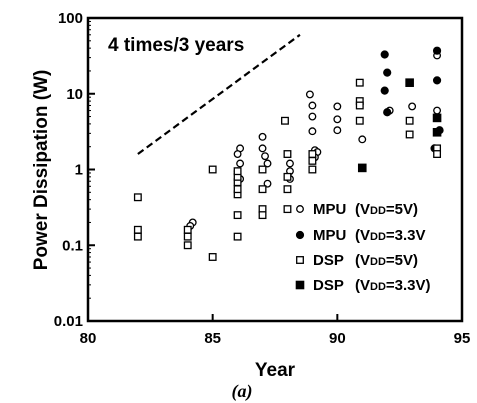 The height and width of the screenshot is (403, 477). I want to click on legend-marker-open-square, so click(300, 260).